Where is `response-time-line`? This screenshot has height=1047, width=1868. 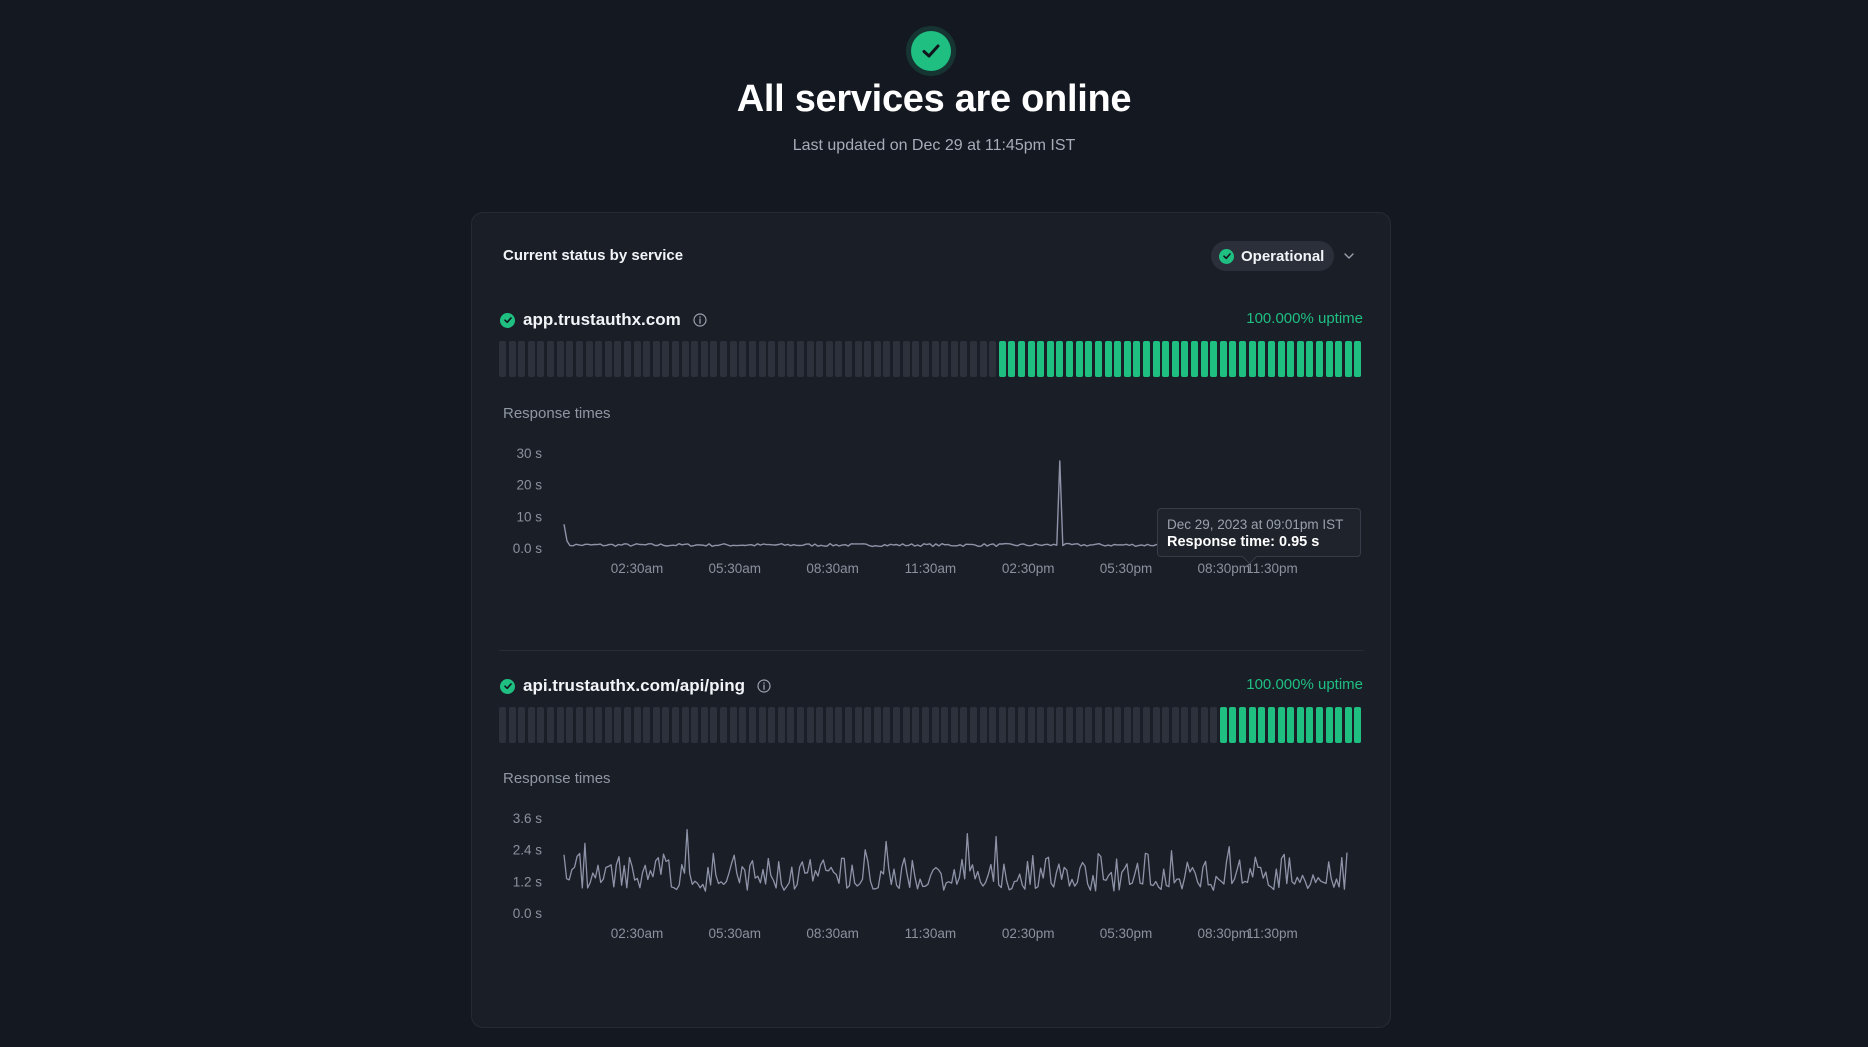
response-time-line is located at coordinates (955, 860).